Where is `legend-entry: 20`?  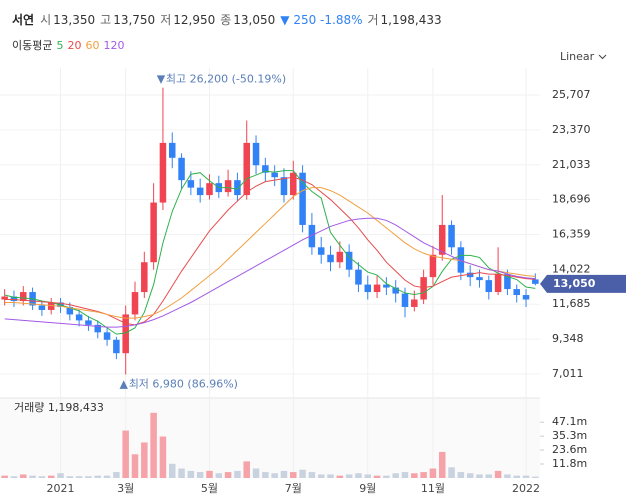 legend-entry: 20 is located at coordinates (74, 45).